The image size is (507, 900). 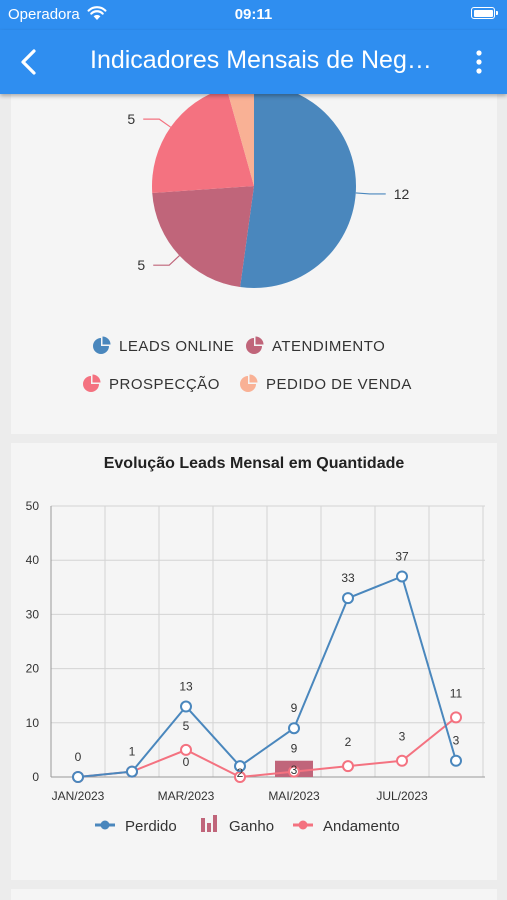 What do you see at coordinates (254, 463) in the screenshot?
I see `chart-title: Evolução Leads Mensal em Quantidade` at bounding box center [254, 463].